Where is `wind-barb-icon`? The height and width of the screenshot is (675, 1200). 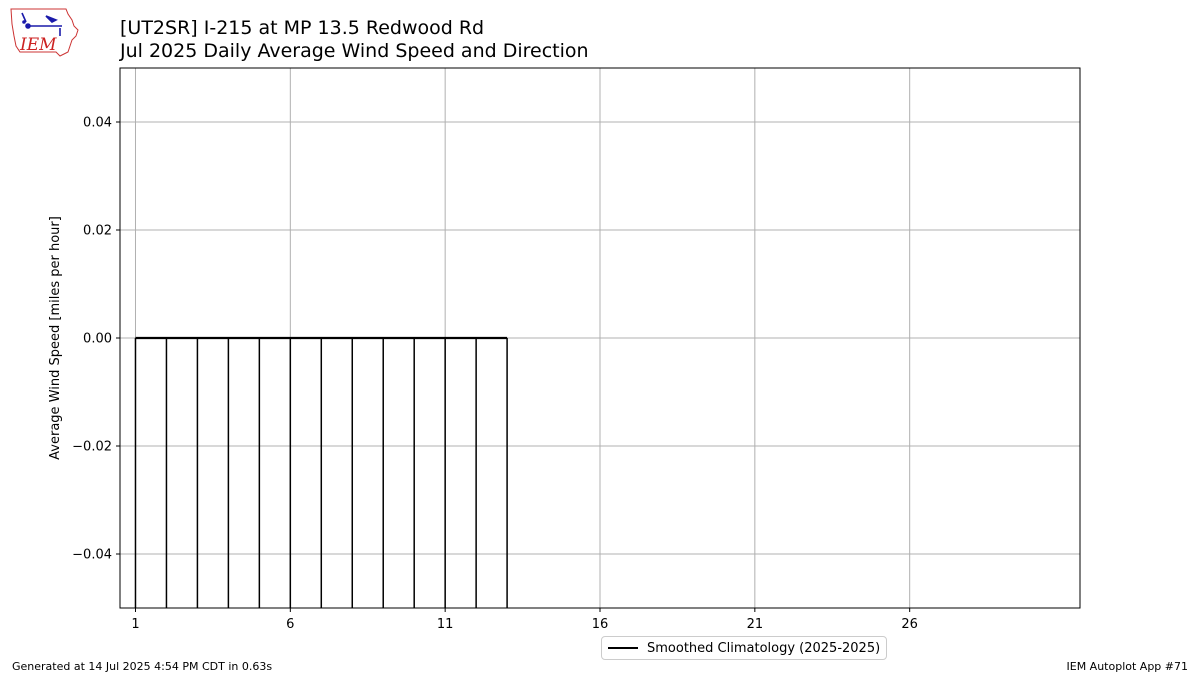 wind-barb-icon is located at coordinates (41, 24).